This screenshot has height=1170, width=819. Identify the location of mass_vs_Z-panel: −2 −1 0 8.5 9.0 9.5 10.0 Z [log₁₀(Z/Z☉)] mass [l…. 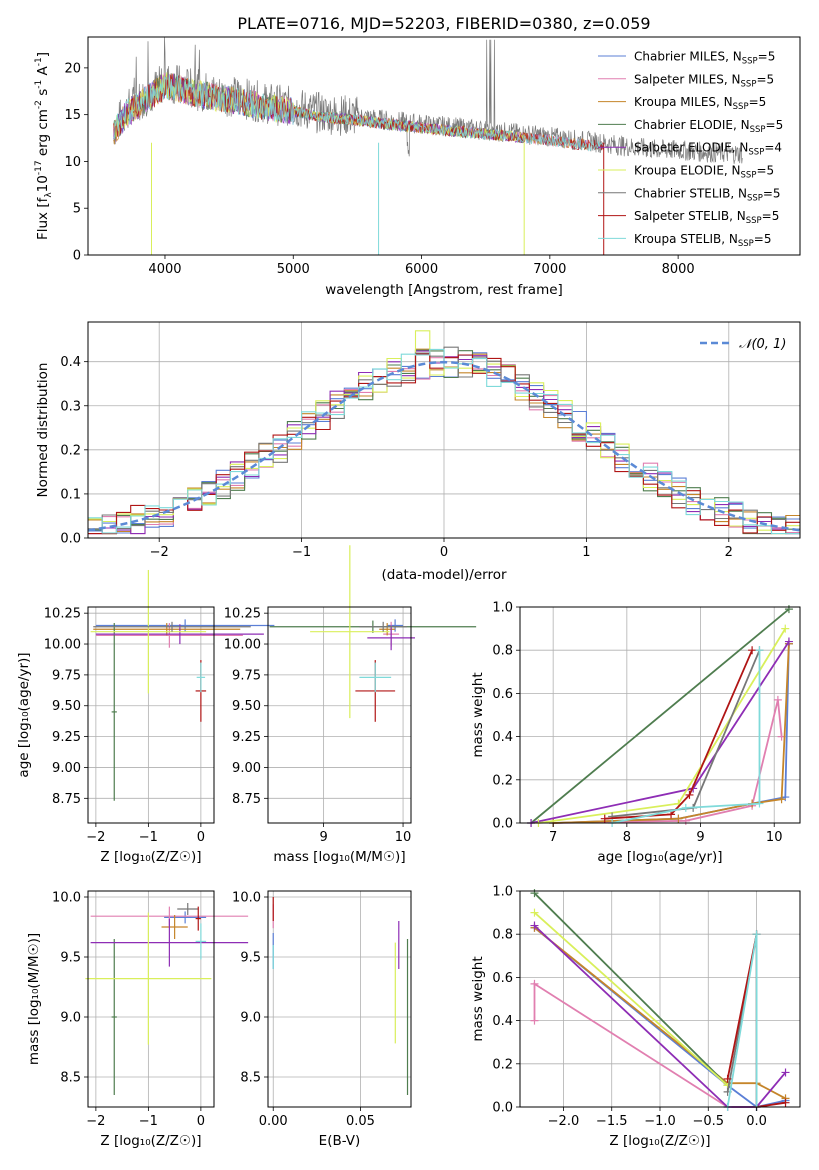
(137, 1019).